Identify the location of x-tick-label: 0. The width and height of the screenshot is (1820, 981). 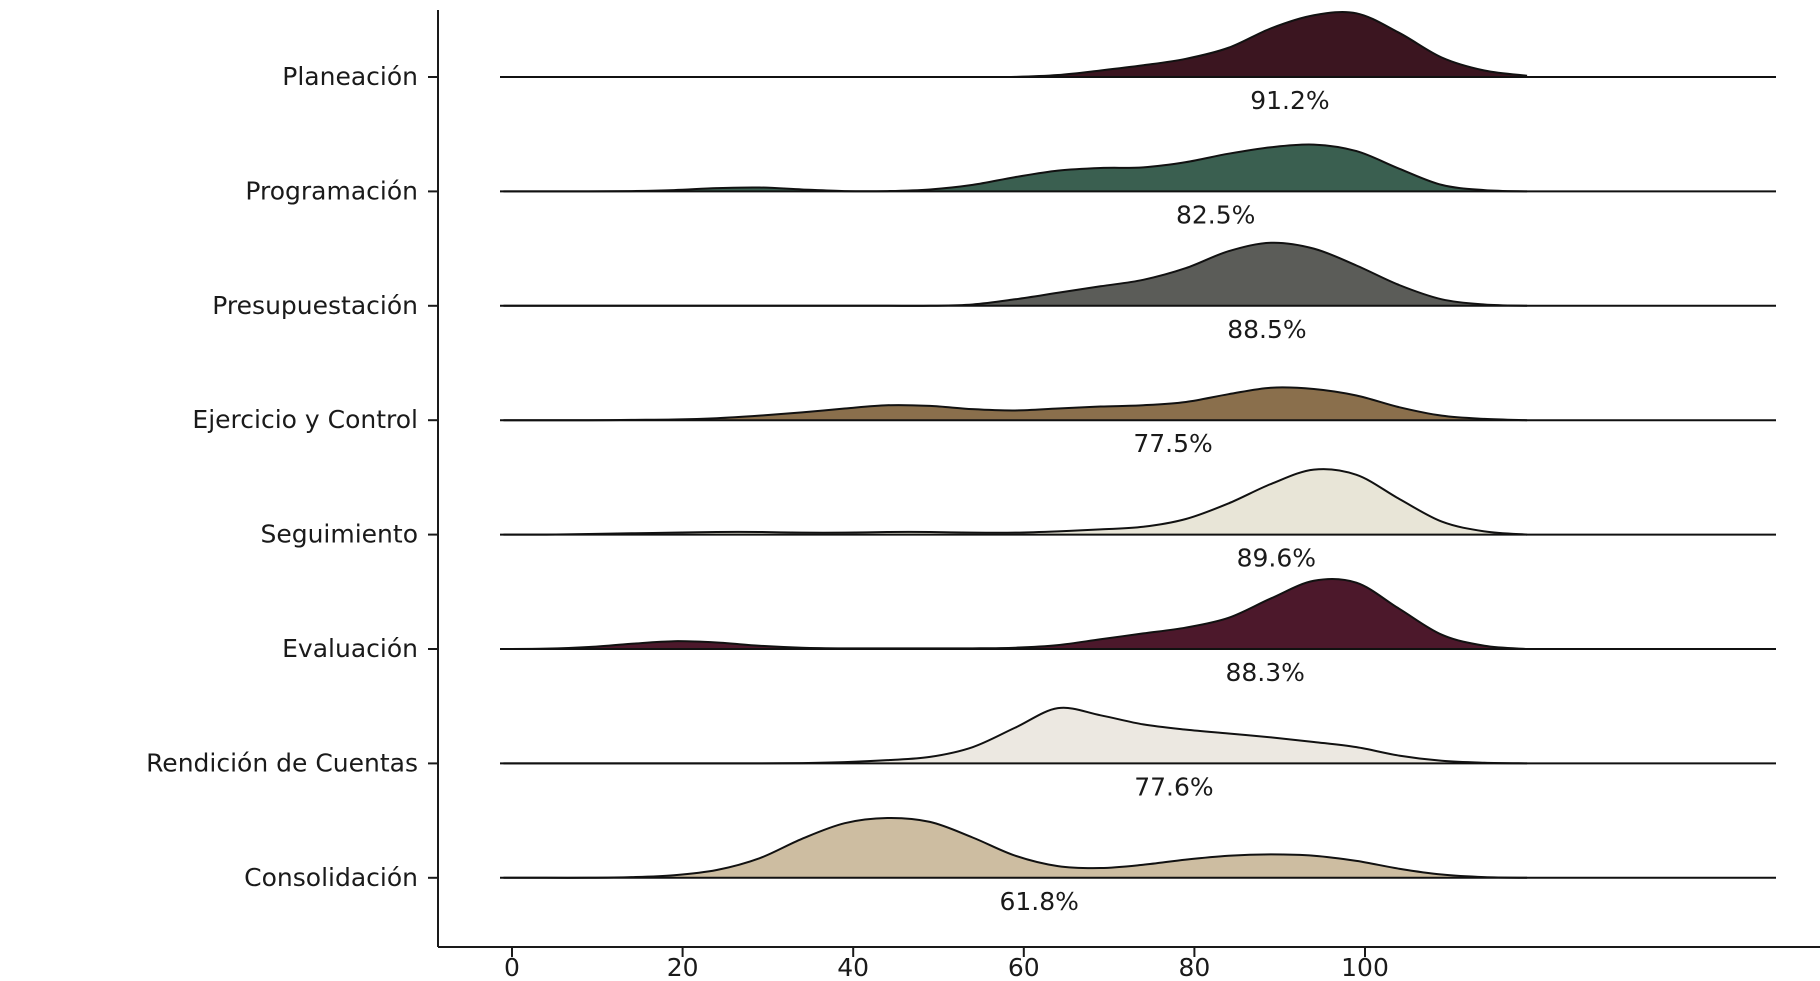
(512, 967).